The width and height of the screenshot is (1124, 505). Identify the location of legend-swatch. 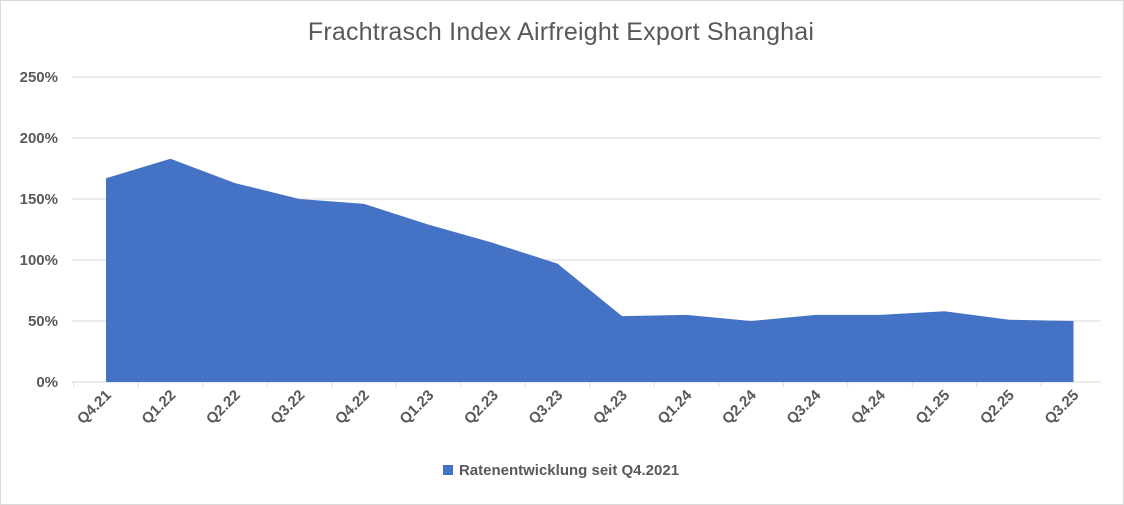
(447, 470).